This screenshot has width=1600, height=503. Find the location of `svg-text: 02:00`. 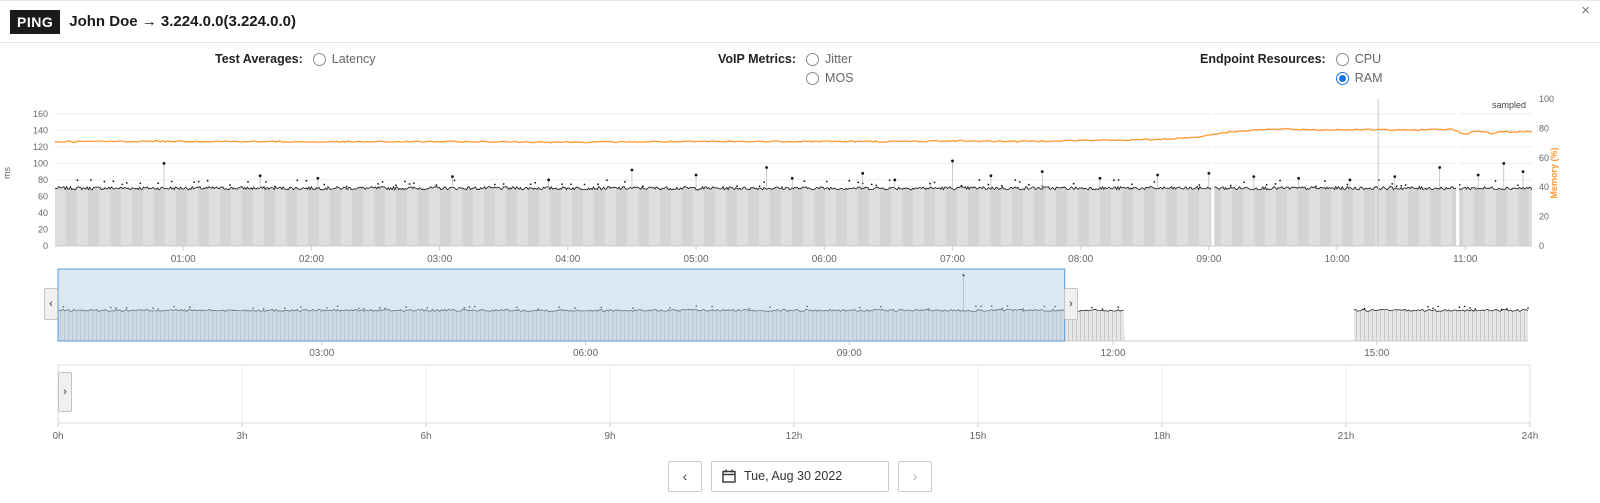

svg-text: 02:00 is located at coordinates (311, 259).